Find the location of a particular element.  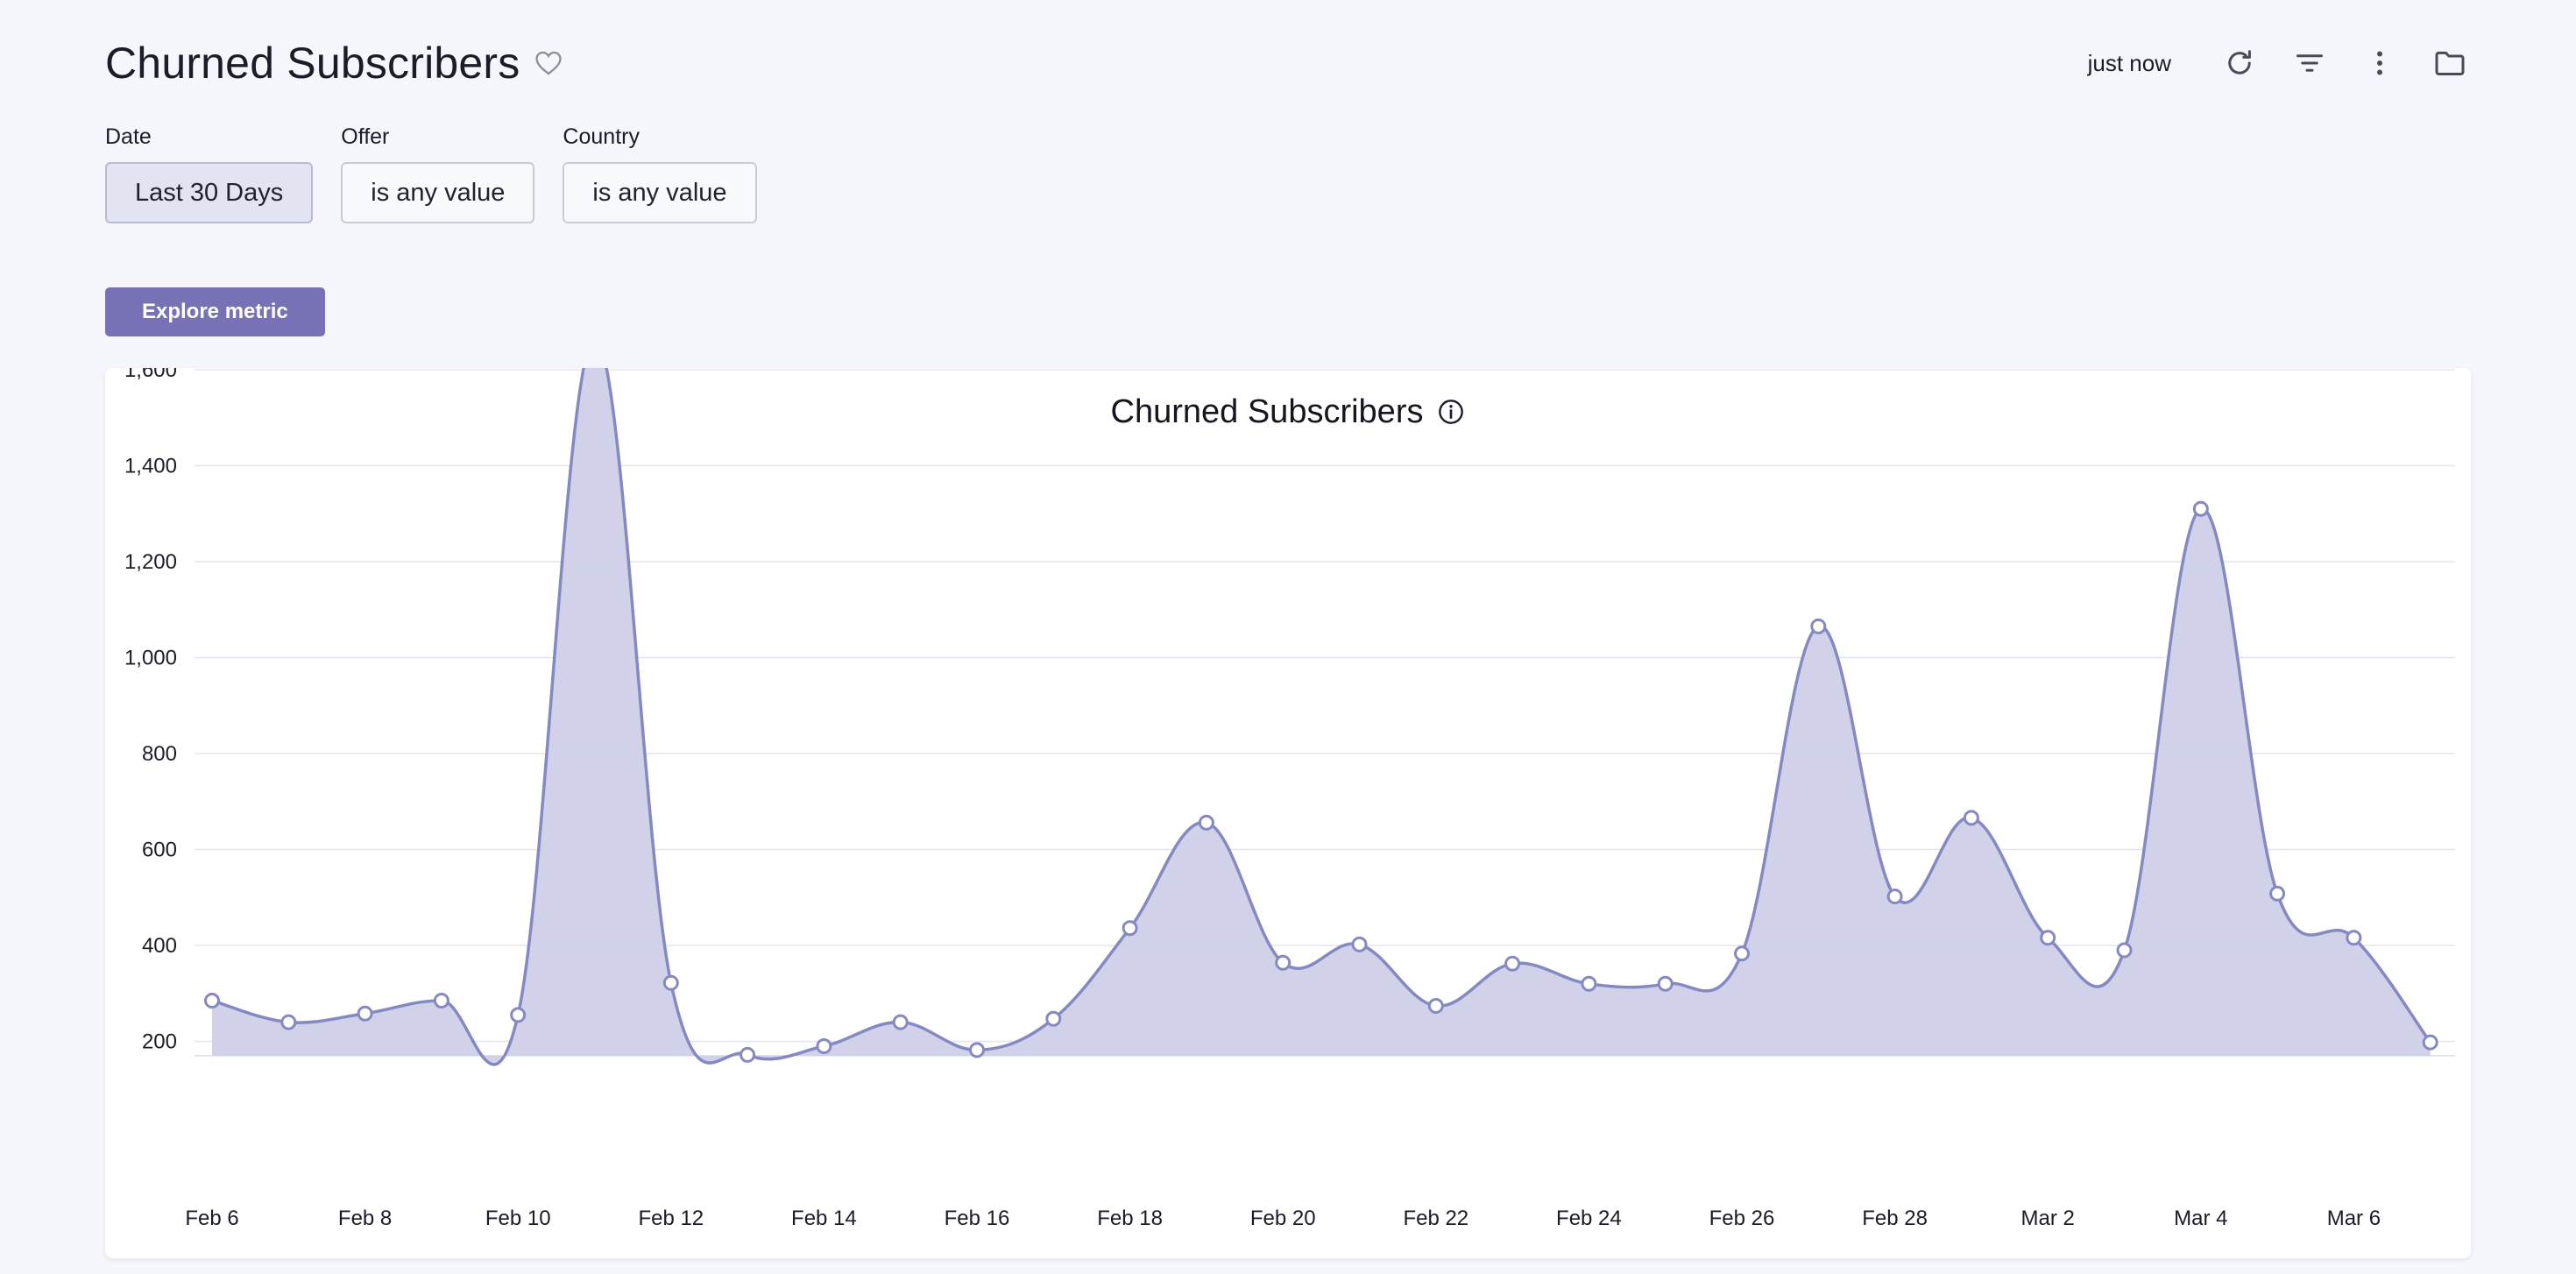

date-filter: Date Last 30 Days is located at coordinates (209, 173).